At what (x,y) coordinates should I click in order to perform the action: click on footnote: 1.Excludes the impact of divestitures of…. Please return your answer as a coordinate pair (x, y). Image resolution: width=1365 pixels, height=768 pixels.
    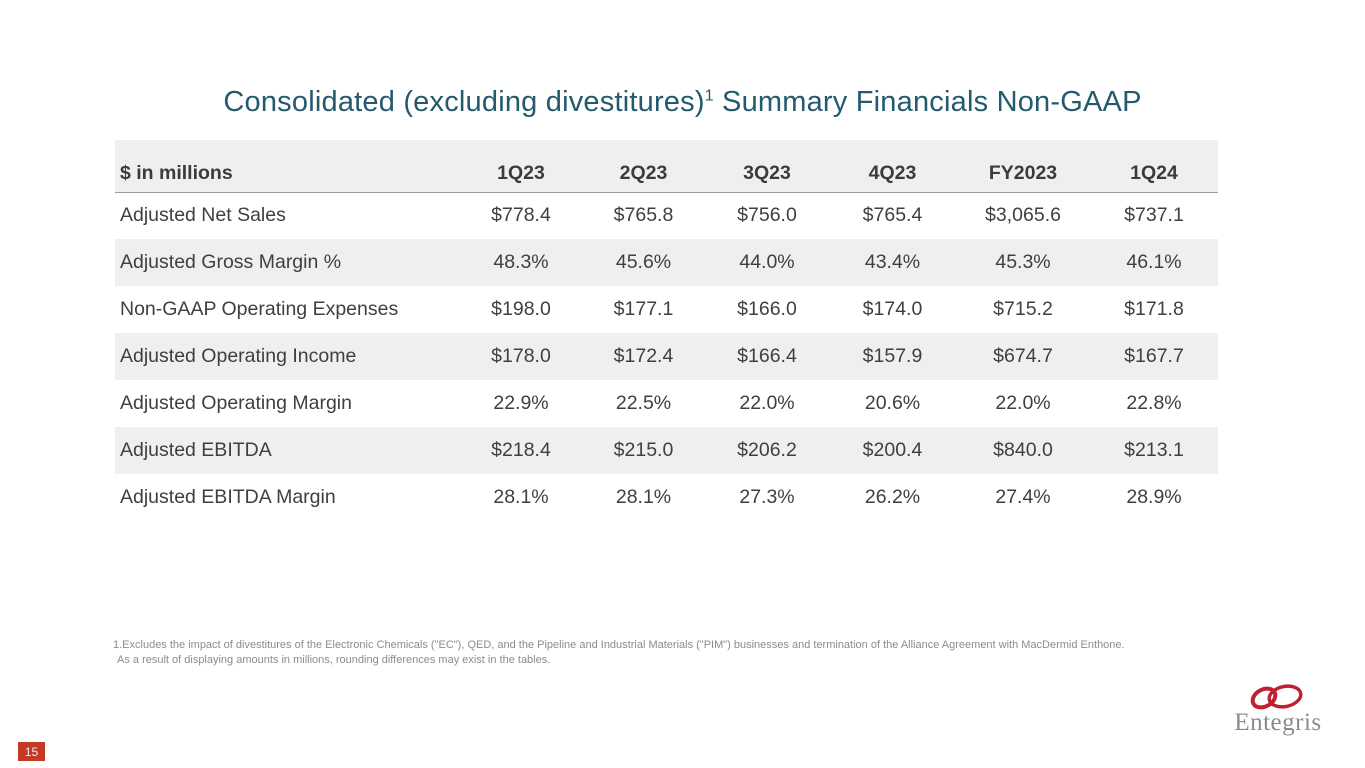
    Looking at the image, I should click on (665, 653).